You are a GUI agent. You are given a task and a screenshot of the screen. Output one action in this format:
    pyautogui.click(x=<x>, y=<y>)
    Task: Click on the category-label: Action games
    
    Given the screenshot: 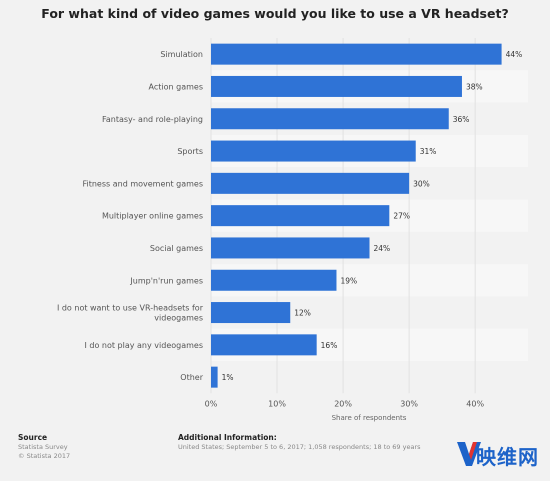 What is the action you would take?
    pyautogui.click(x=176, y=86)
    